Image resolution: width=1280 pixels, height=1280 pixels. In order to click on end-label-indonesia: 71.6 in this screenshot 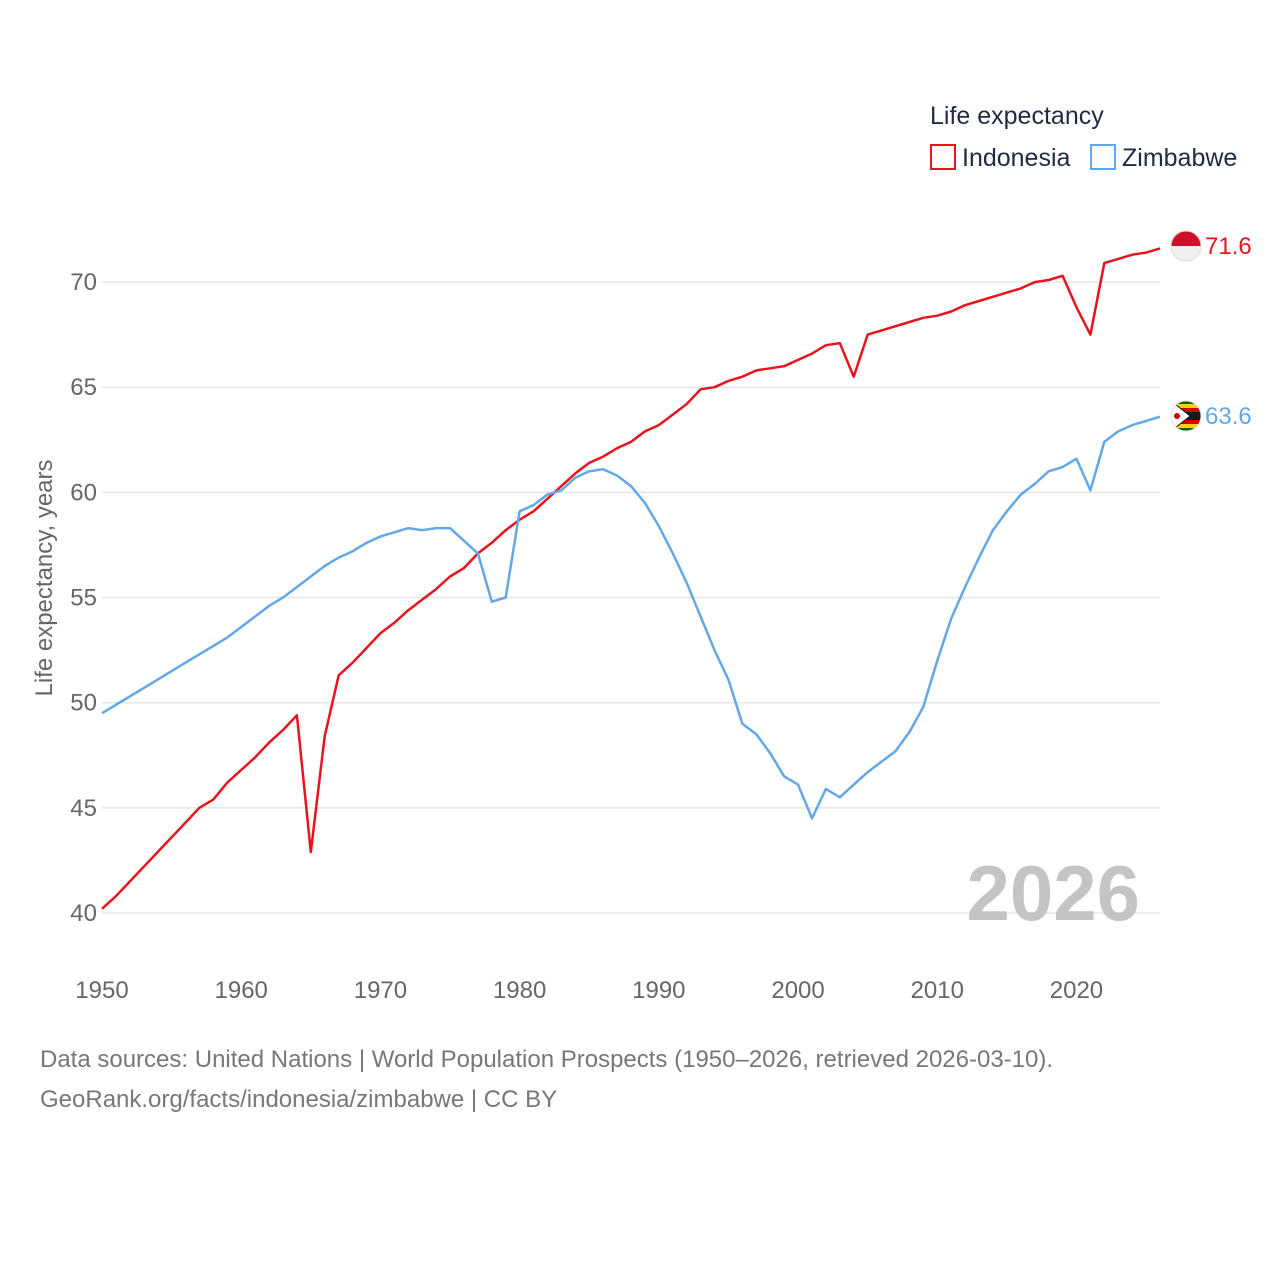, I will do `click(1228, 246)`.